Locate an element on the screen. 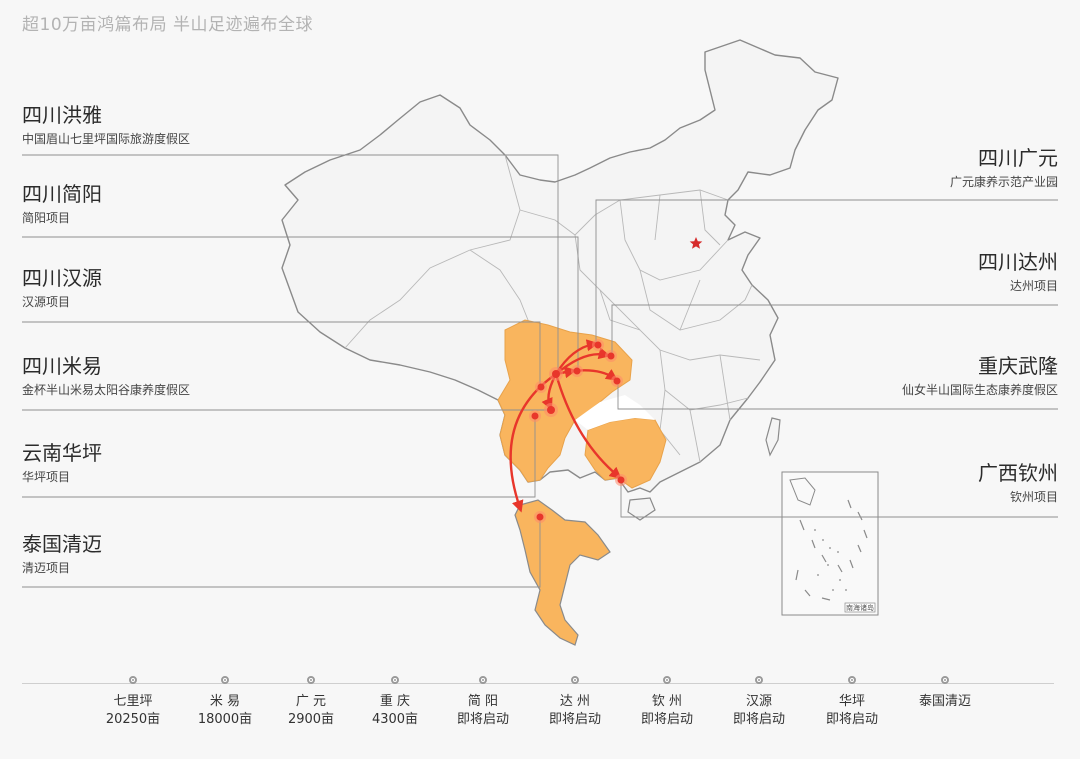  timeline-item: 重 庆 4300亩 is located at coordinates (395, 702).